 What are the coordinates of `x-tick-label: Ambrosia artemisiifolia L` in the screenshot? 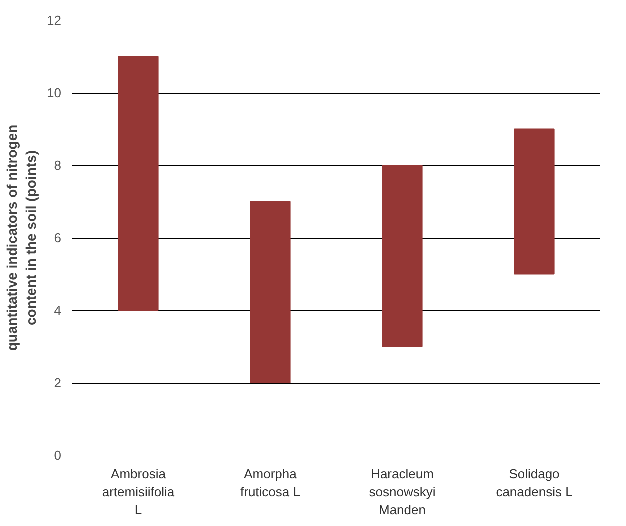 It's located at (139, 492).